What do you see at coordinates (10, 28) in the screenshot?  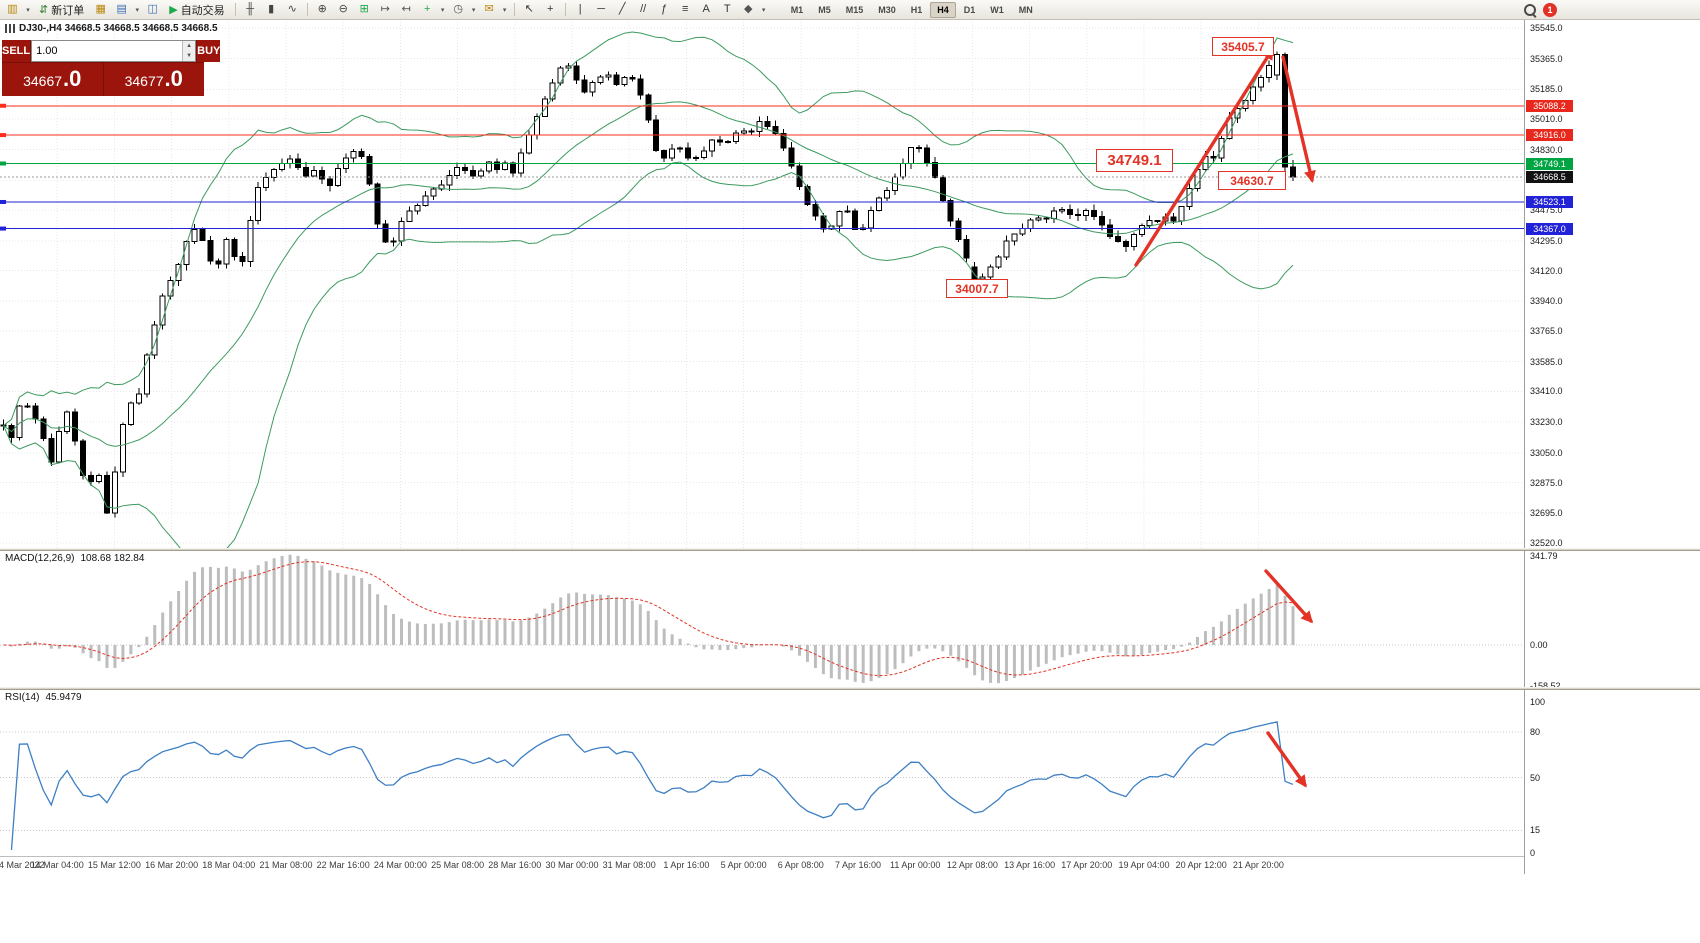 I see `chart-symbol-icon` at bounding box center [10, 28].